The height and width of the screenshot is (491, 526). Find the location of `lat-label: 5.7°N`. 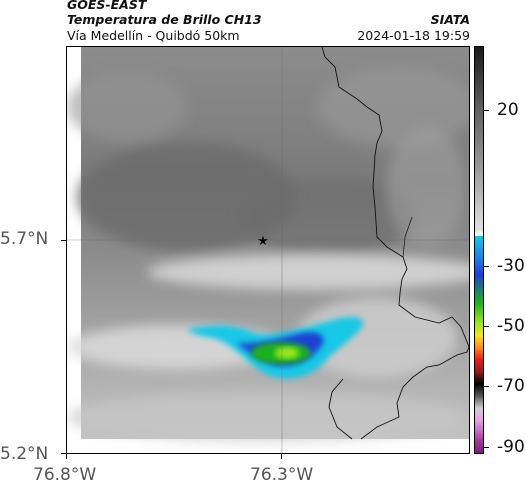

lat-label: 5.7°N is located at coordinates (24, 239).